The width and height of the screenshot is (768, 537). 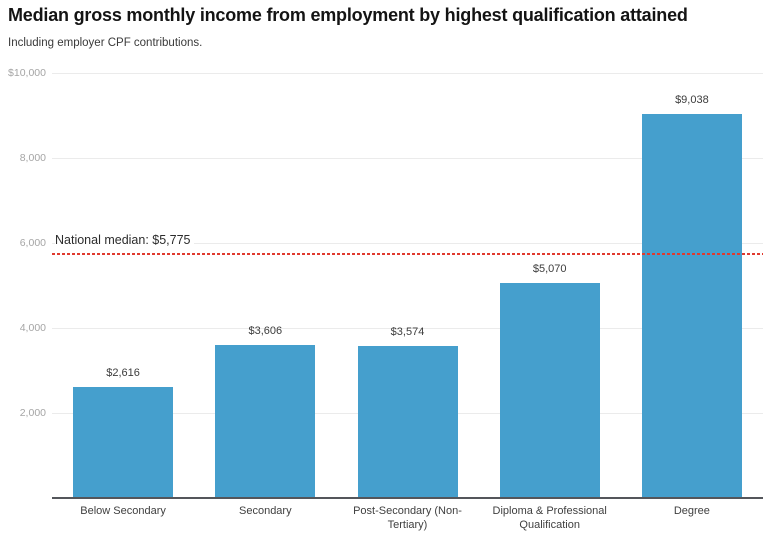 I want to click on x-axis-tick-label: Degree, so click(x=691, y=511).